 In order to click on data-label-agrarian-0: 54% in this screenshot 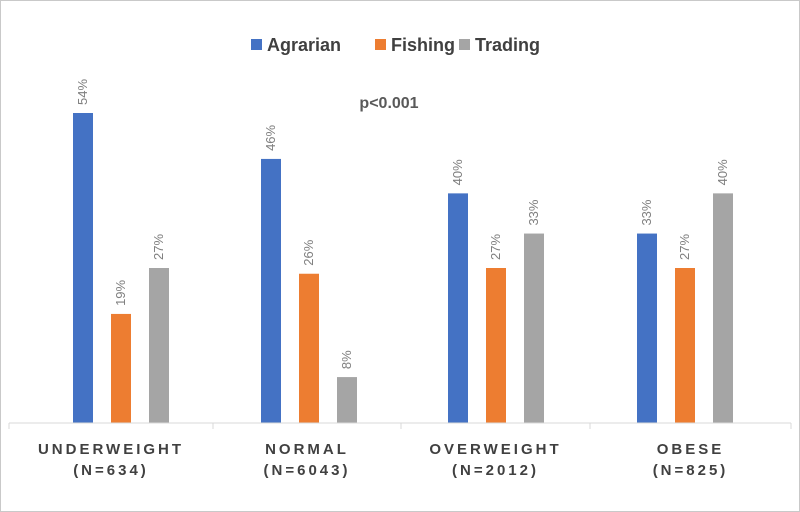, I will do `click(82, 92)`.